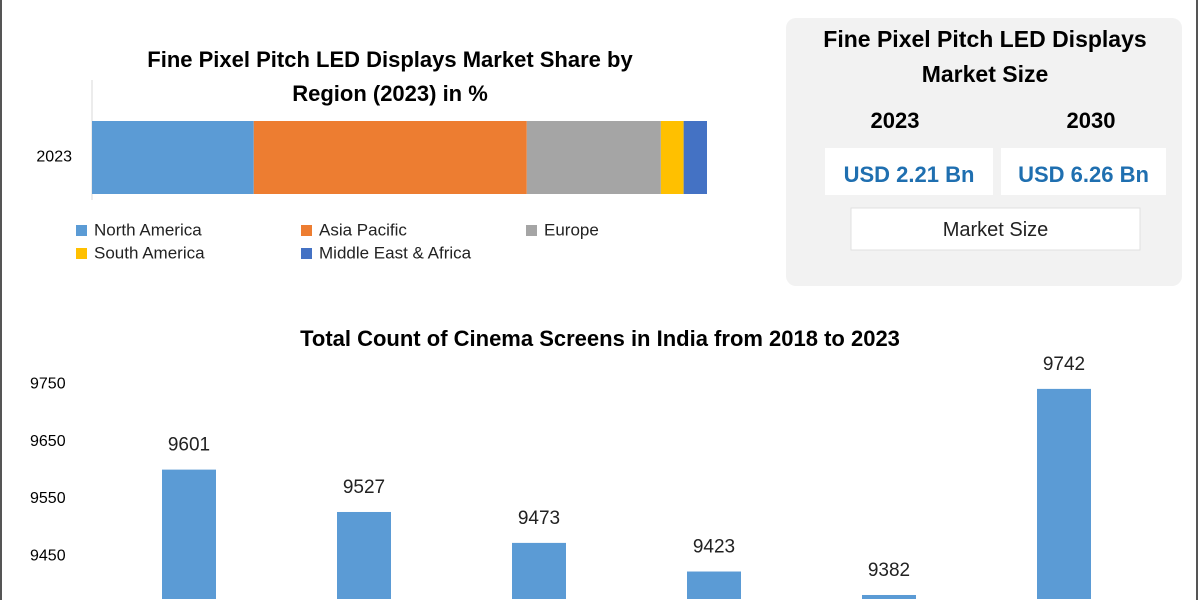 This screenshot has height=600, width=1200. I want to click on data-label: 9382, so click(889, 570).